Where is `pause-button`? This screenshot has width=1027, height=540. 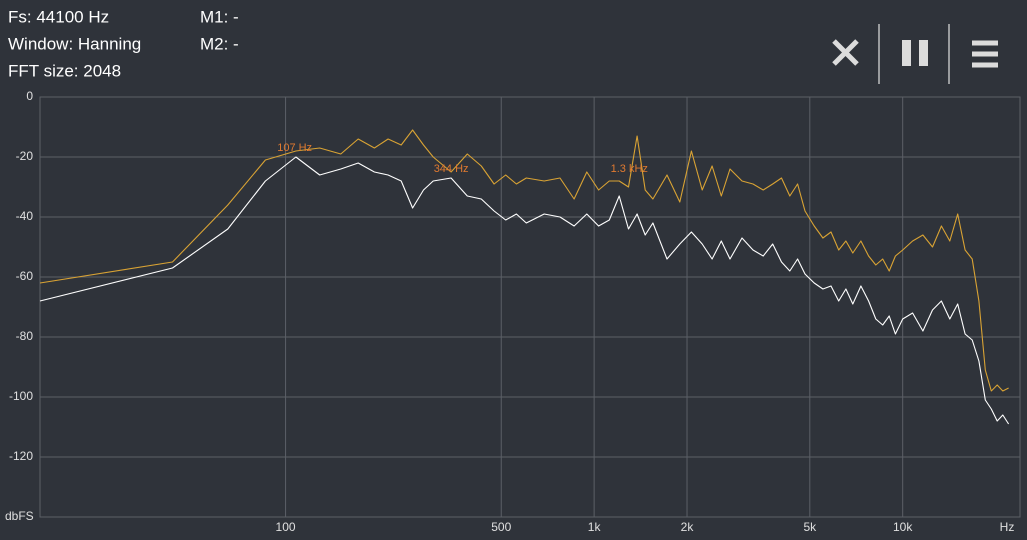 pause-button is located at coordinates (915, 53).